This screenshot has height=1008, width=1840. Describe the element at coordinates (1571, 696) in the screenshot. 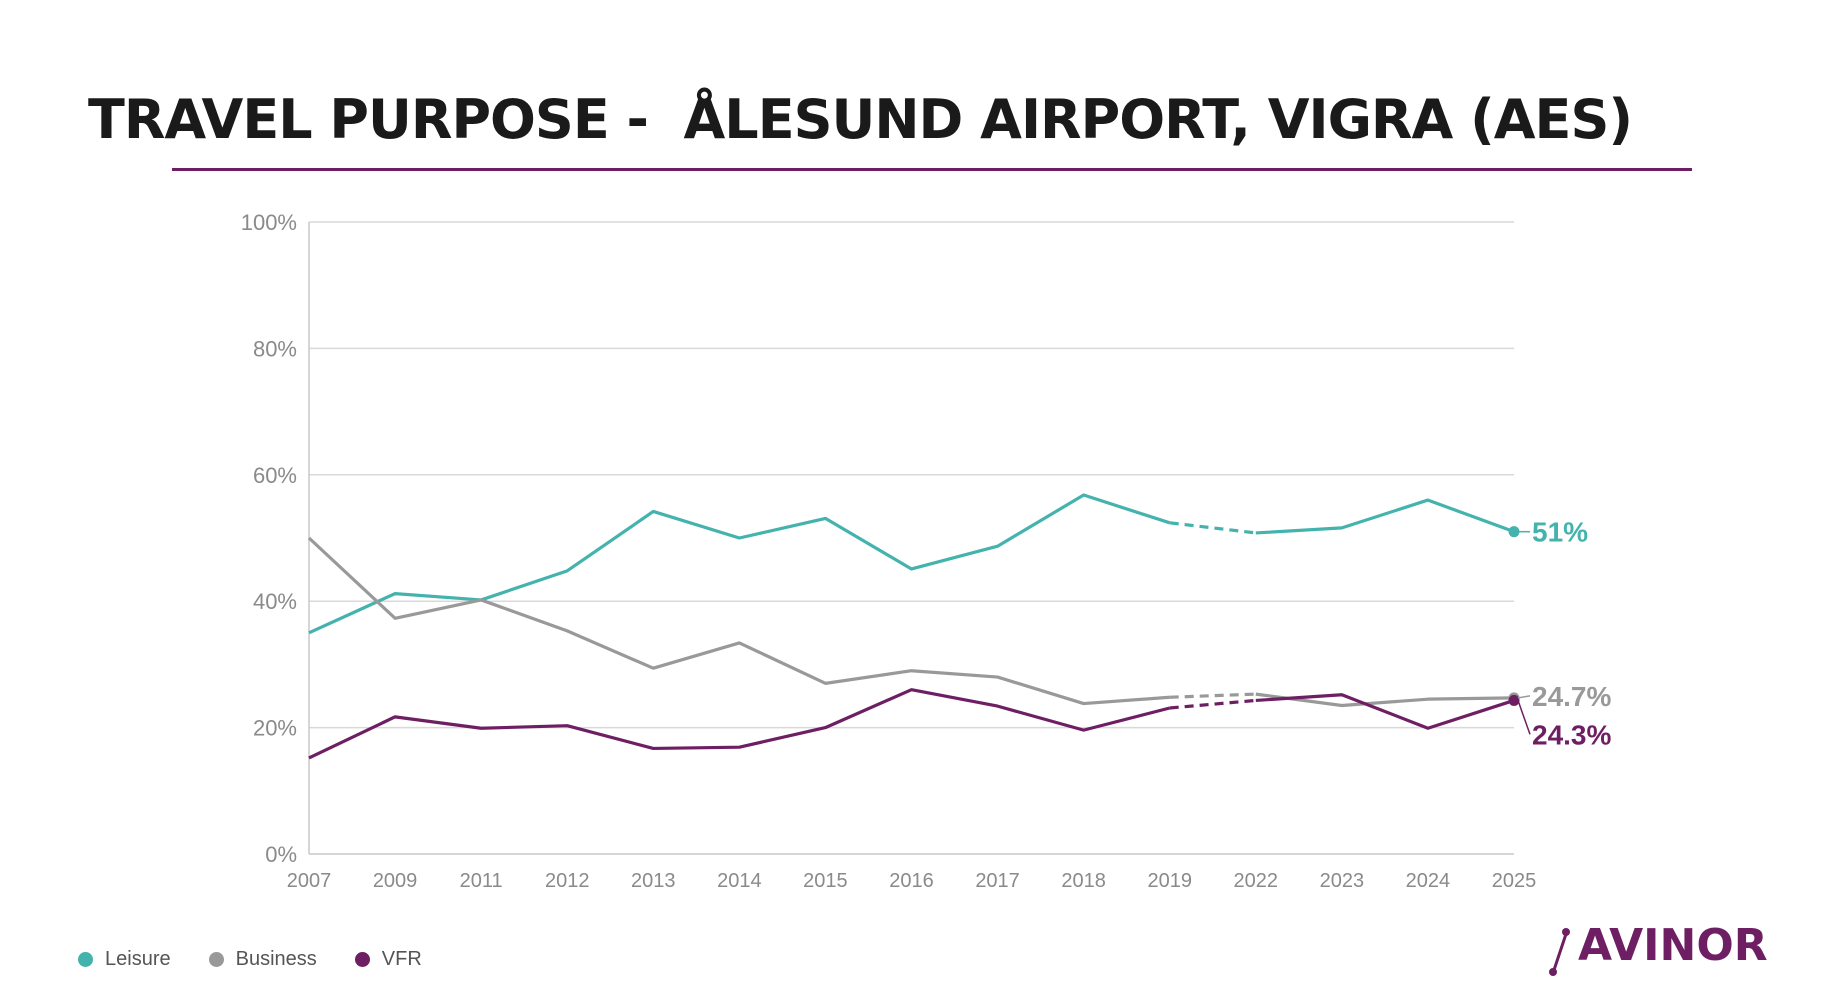

I see `end-label-business: 24.7%` at that location.